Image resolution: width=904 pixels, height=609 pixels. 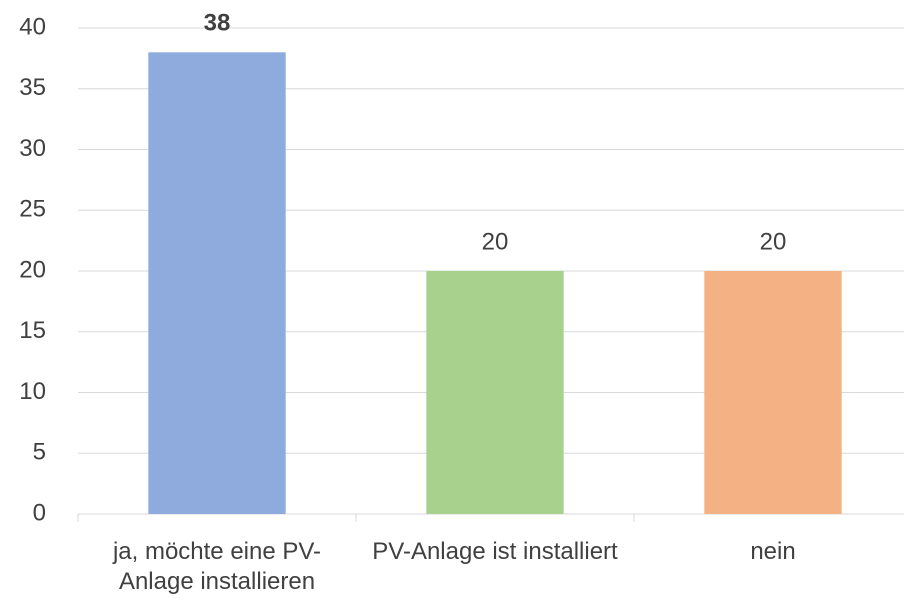 What do you see at coordinates (217, 566) in the screenshot?
I see `x-tick-label: ja, möchte eine PV-Anlage installieren` at bounding box center [217, 566].